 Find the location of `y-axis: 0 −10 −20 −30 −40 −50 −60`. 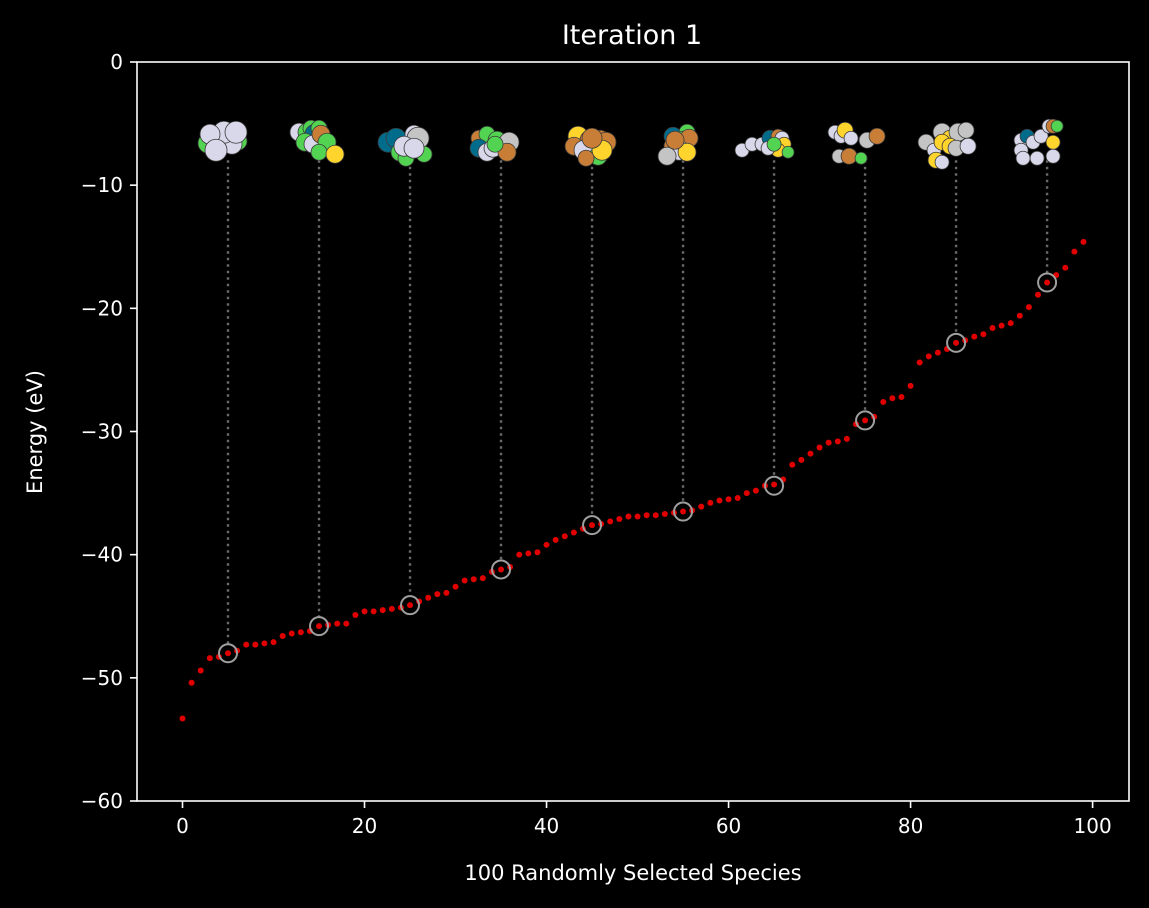

y-axis: 0 −10 −20 −30 −40 −50 −60 is located at coordinates (109, 431).